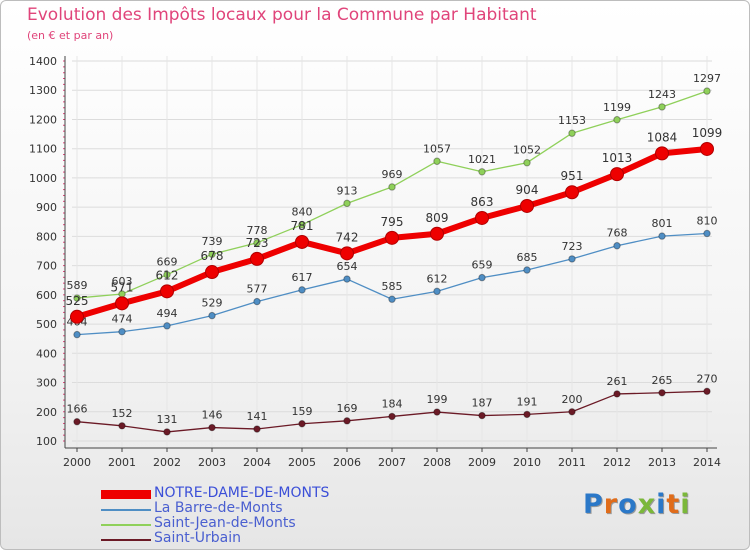 The width and height of the screenshot is (750, 550). What do you see at coordinates (302, 212) in the screenshot?
I see `data-label: 840` at bounding box center [302, 212].